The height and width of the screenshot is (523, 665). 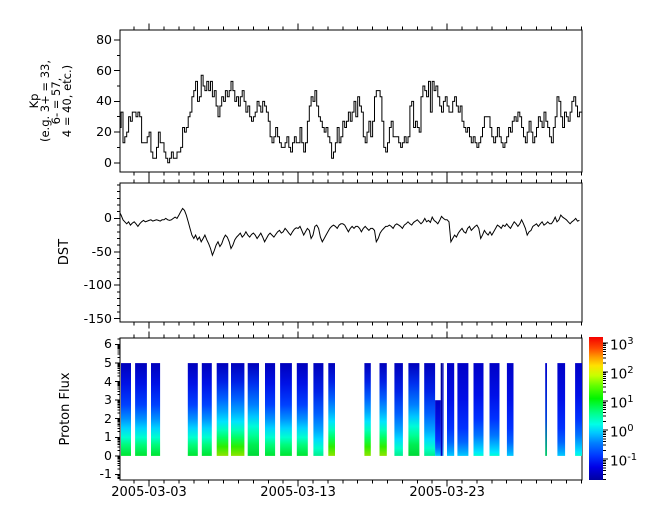 I want to click on pf-y-tick-label: 4, so click(x=108, y=381).